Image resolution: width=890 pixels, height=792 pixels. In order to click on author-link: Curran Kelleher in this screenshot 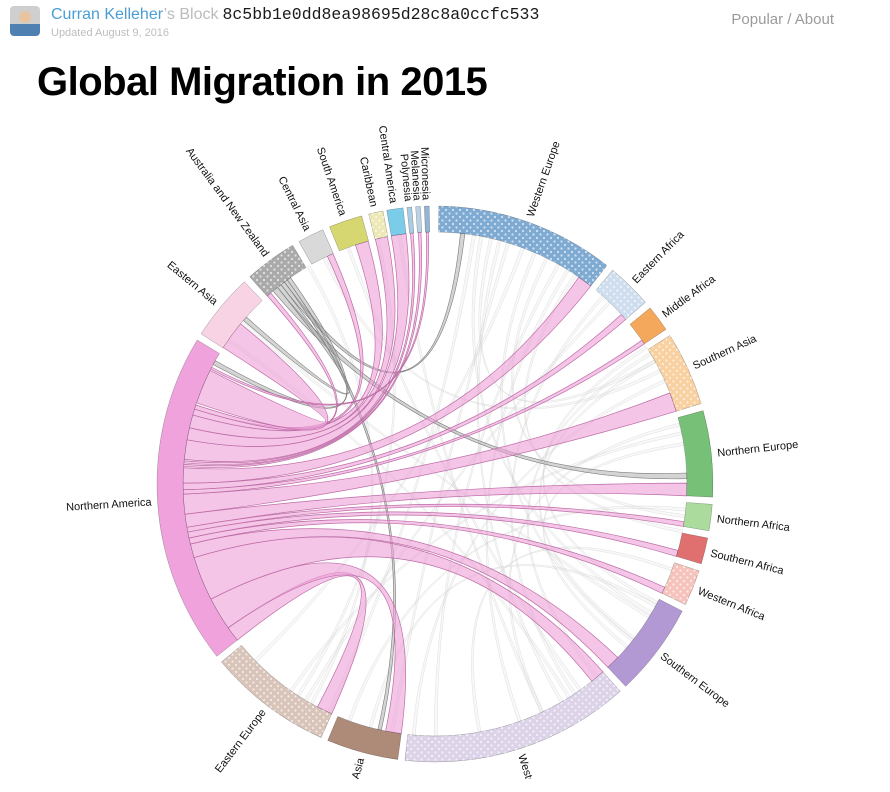, I will do `click(107, 14)`.